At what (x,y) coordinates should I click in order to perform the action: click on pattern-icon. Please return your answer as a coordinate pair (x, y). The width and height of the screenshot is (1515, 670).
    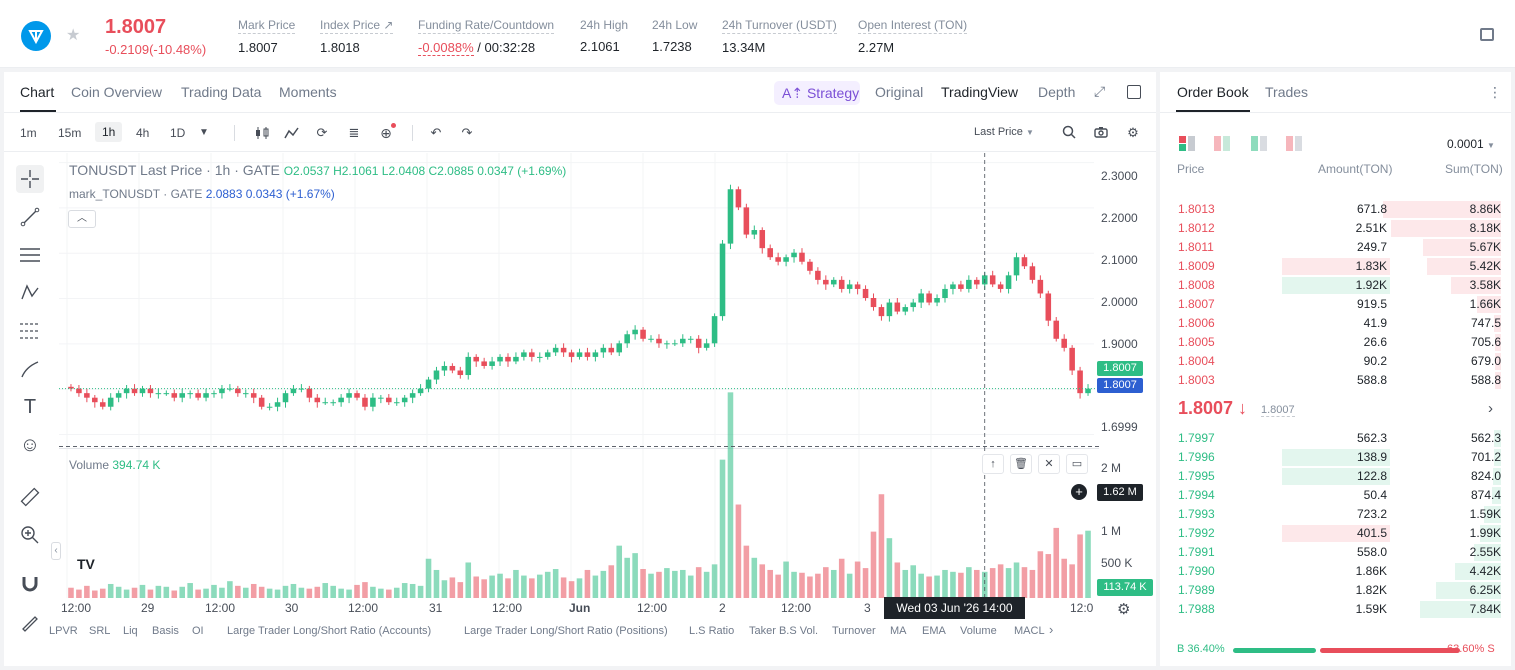
    Looking at the image, I should click on (30, 293).